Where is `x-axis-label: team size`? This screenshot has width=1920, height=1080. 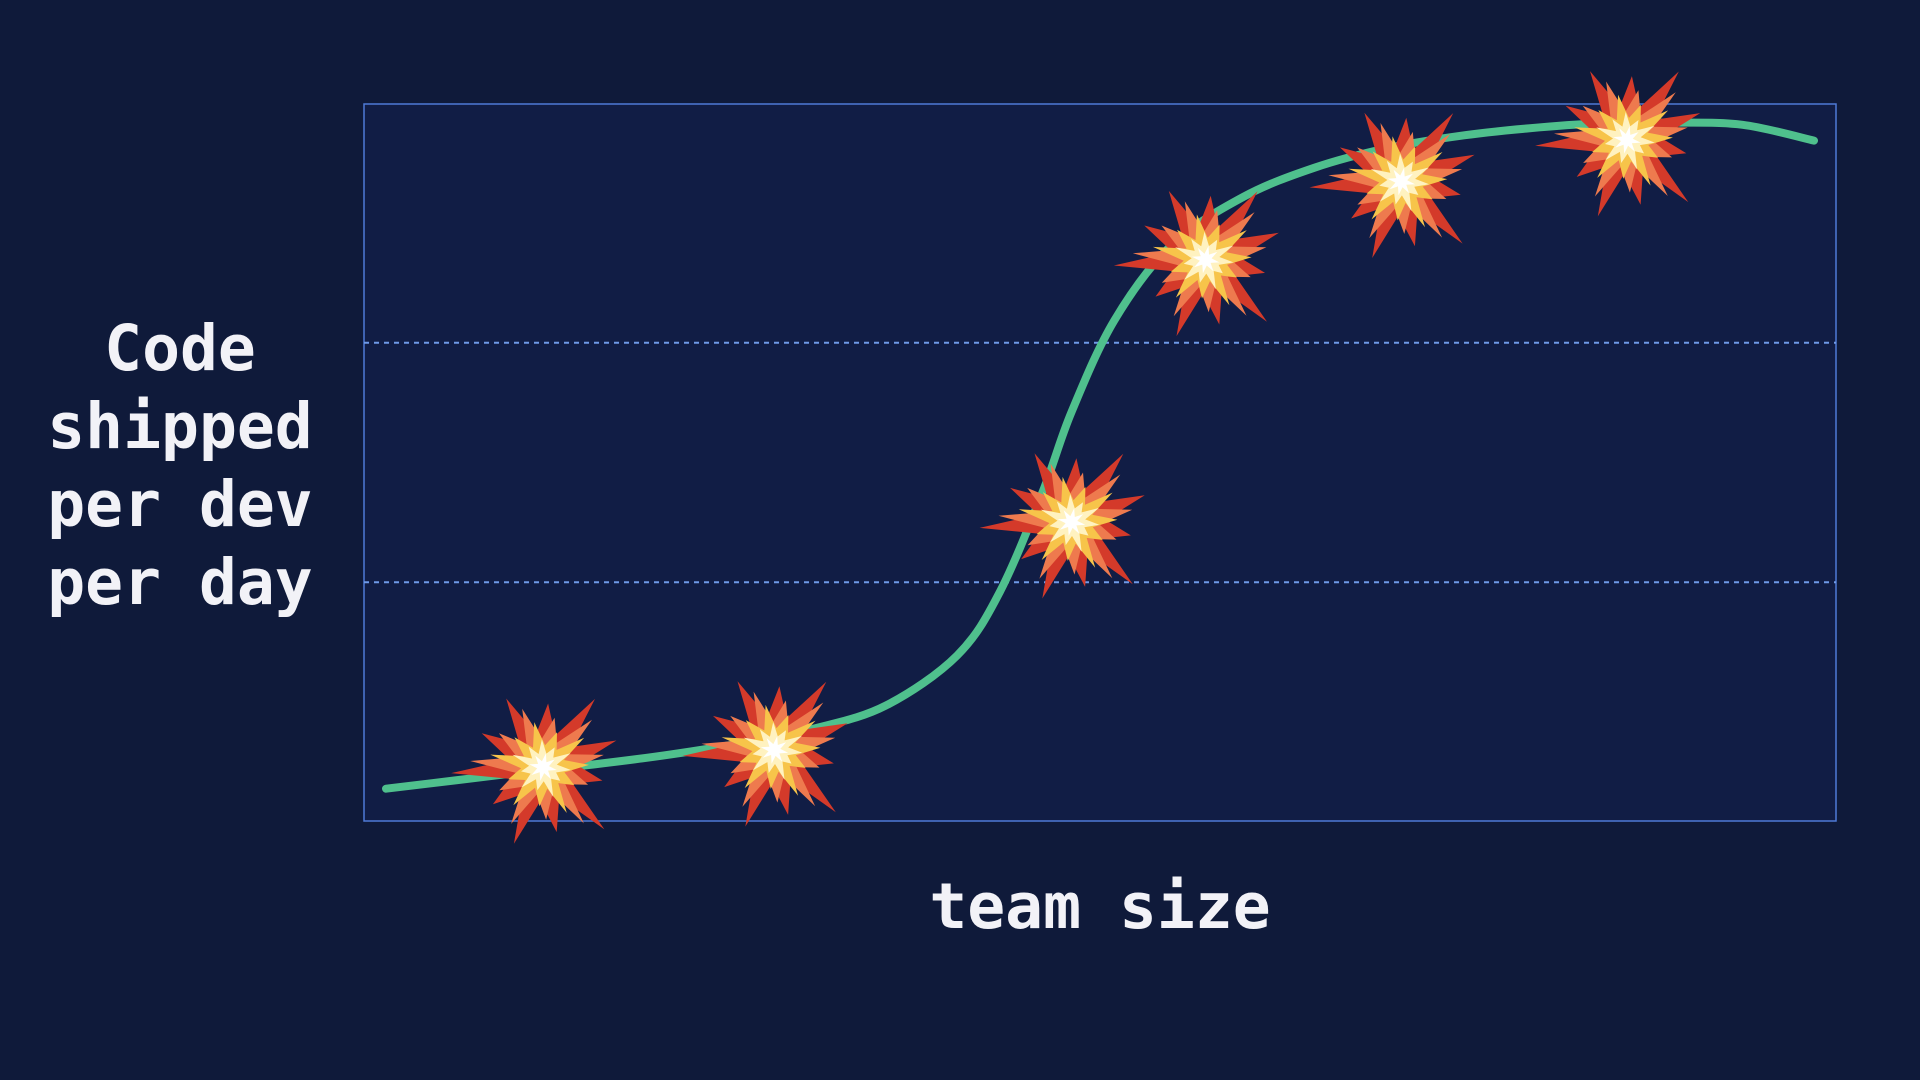
x-axis-label: team size is located at coordinates (1100, 906).